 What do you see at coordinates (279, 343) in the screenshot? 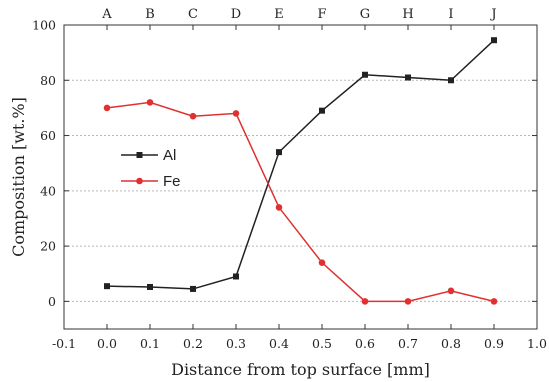
I see `x-tick-label: 0.4` at bounding box center [279, 343].